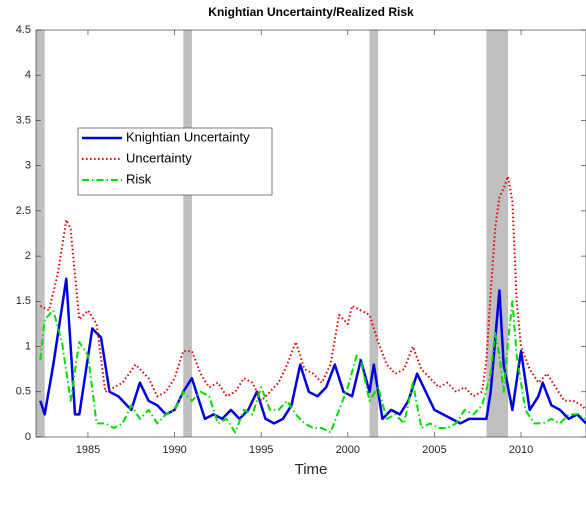 This screenshot has height=512, width=586. What do you see at coordinates (159, 157) in the screenshot?
I see `legend-label: Uncertainty` at bounding box center [159, 157].